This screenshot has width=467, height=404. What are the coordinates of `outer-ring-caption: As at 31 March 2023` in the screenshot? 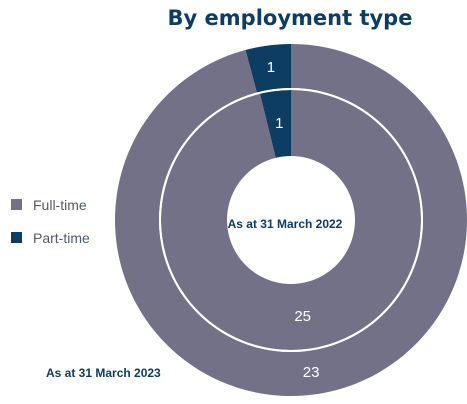 It's located at (103, 373).